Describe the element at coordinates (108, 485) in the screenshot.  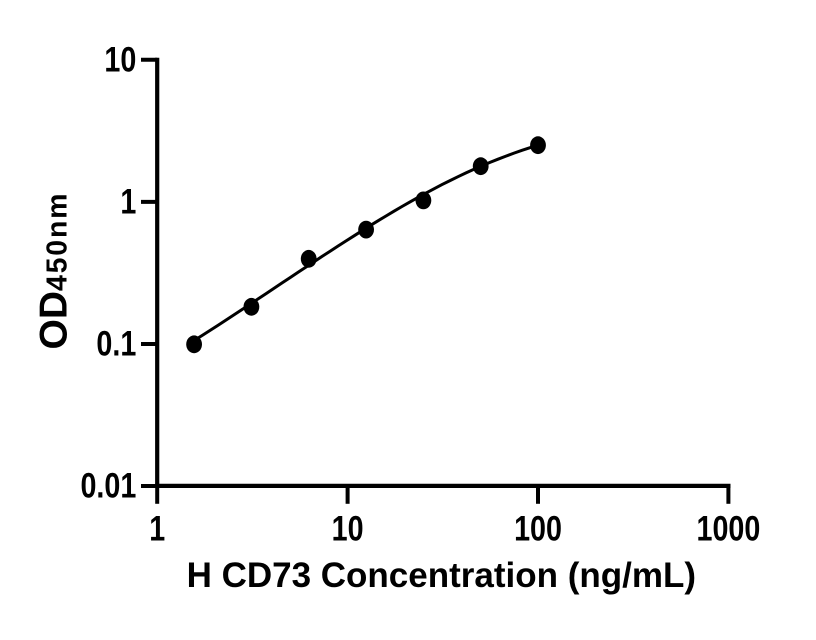
I see `svg-text: 0.01` at that location.